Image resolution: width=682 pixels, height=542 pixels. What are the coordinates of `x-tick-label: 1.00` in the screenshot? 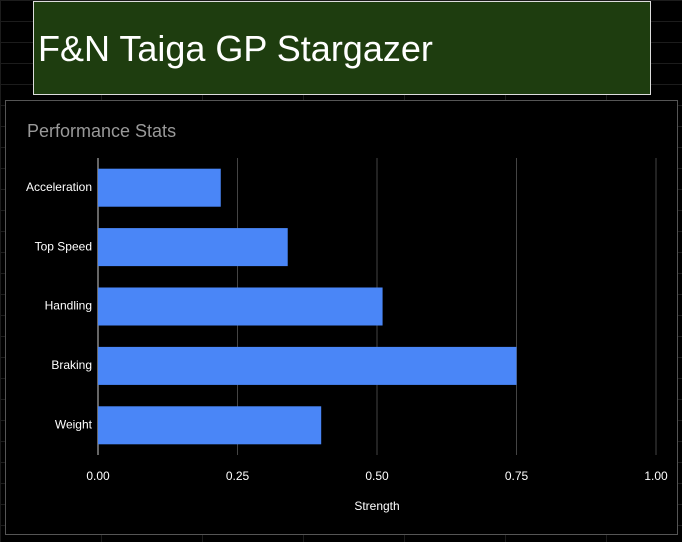 It's located at (656, 476).